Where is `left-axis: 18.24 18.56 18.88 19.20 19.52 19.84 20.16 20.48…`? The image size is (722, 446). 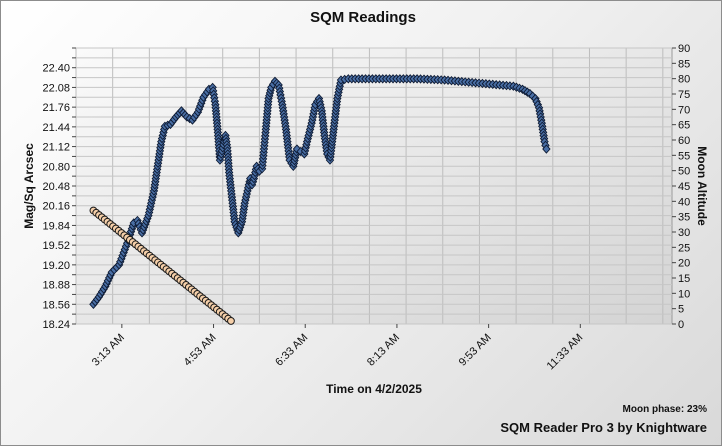
left-axis: 18.24 18.56 18.88 19.20 19.52 19.84 20.16 20.48… is located at coordinates (59, 189).